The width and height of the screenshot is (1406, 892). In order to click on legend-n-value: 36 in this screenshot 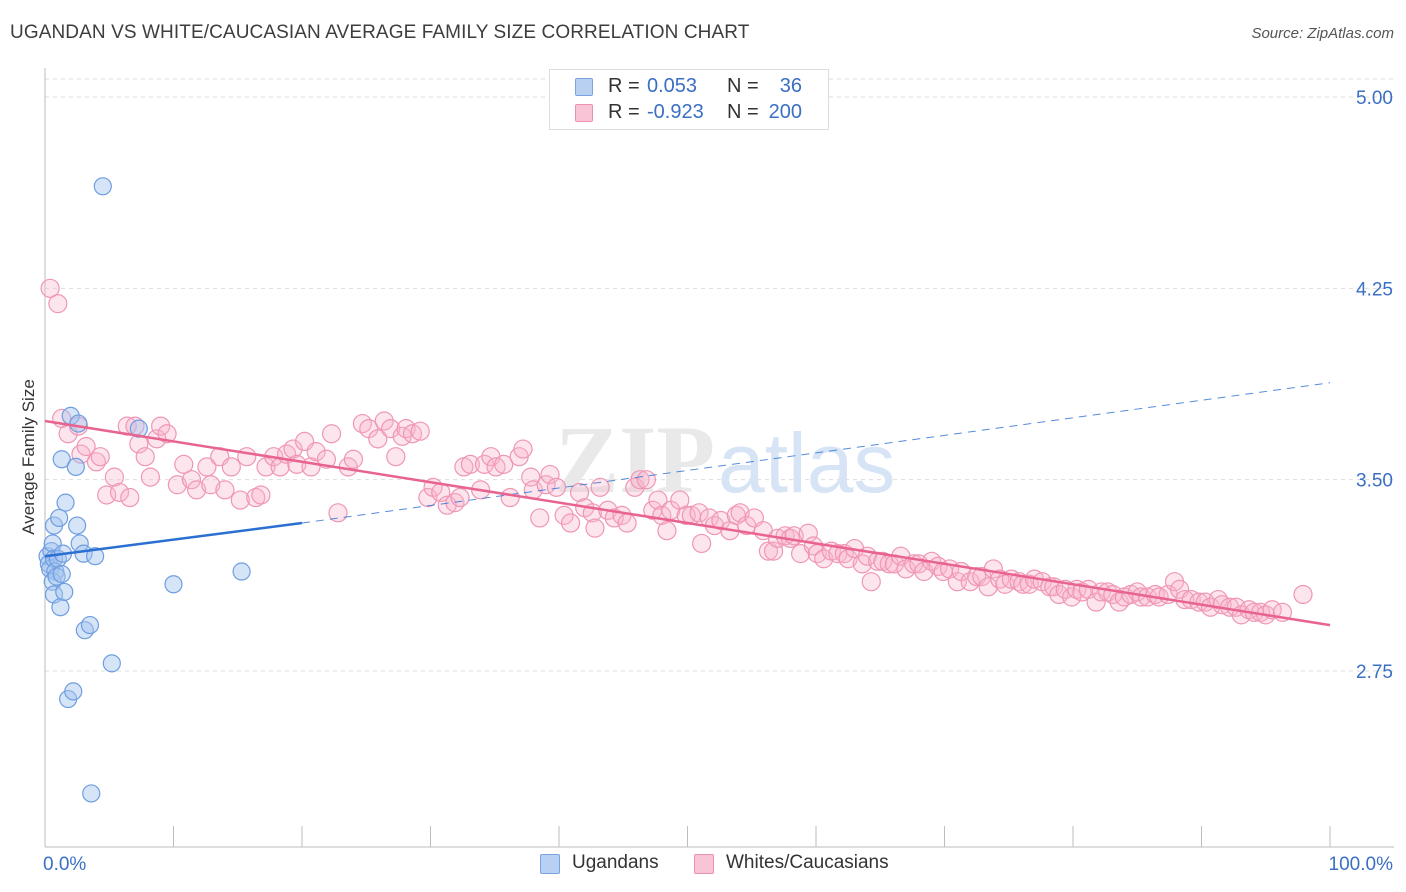, I will do `click(790, 86)`.